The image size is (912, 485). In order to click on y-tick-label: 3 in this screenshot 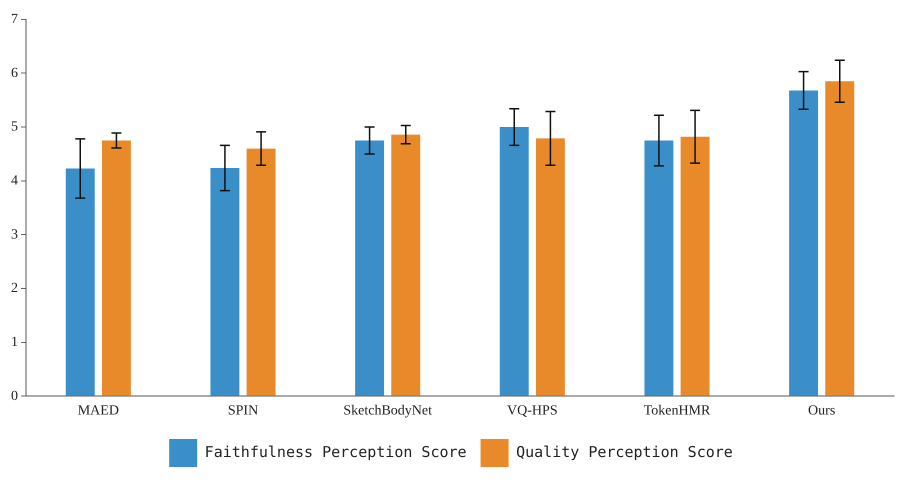, I will do `click(14, 234)`.